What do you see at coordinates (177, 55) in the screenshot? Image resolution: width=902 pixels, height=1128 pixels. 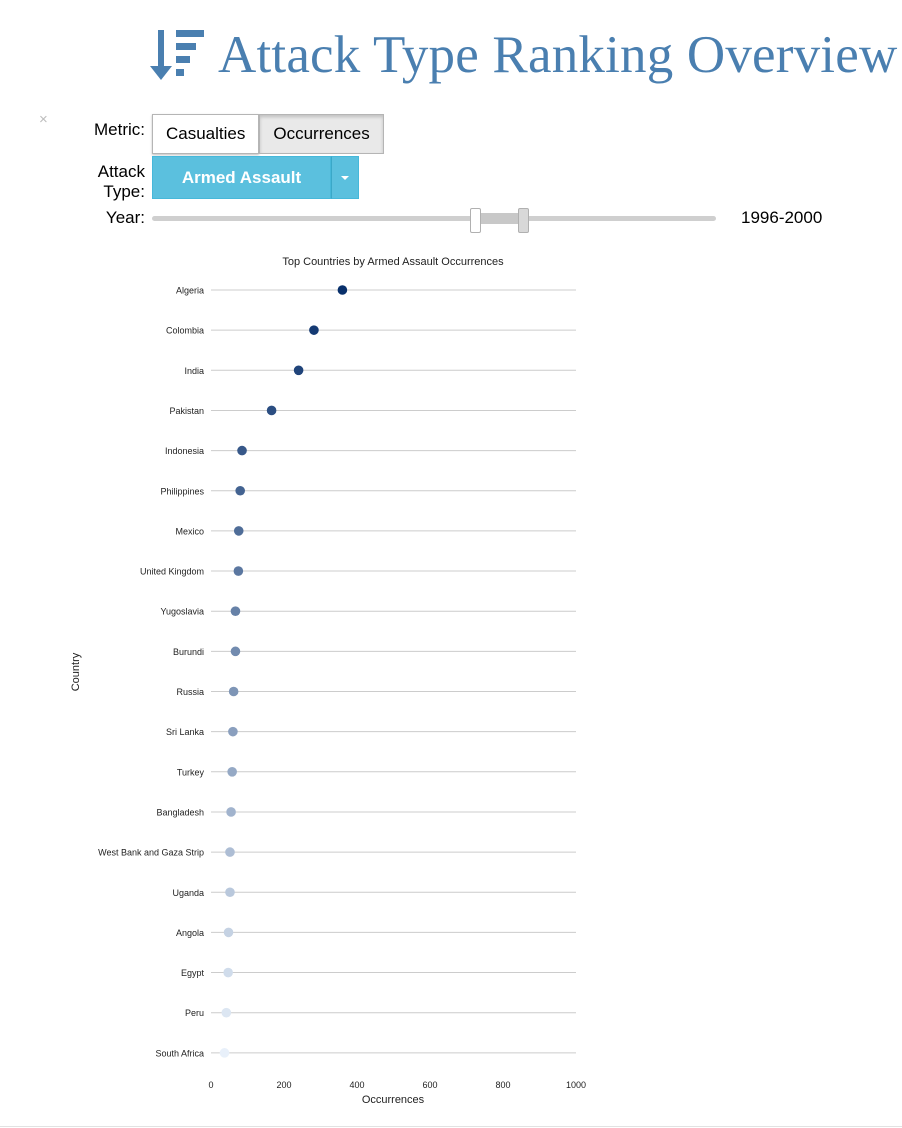 I see `sort-amount-down-icon` at bounding box center [177, 55].